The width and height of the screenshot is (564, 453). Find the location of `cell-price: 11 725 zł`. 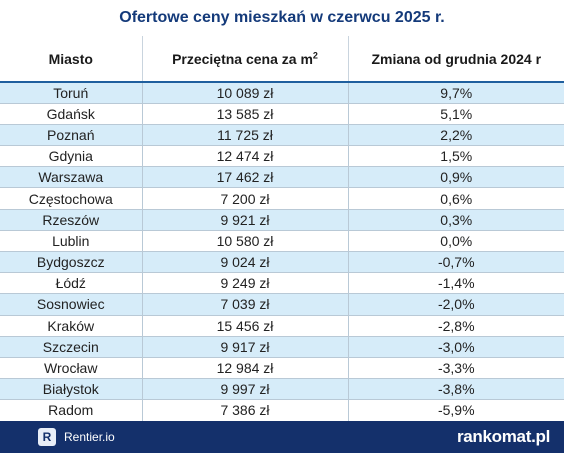

cell-price: 11 725 zł is located at coordinates (244, 135).